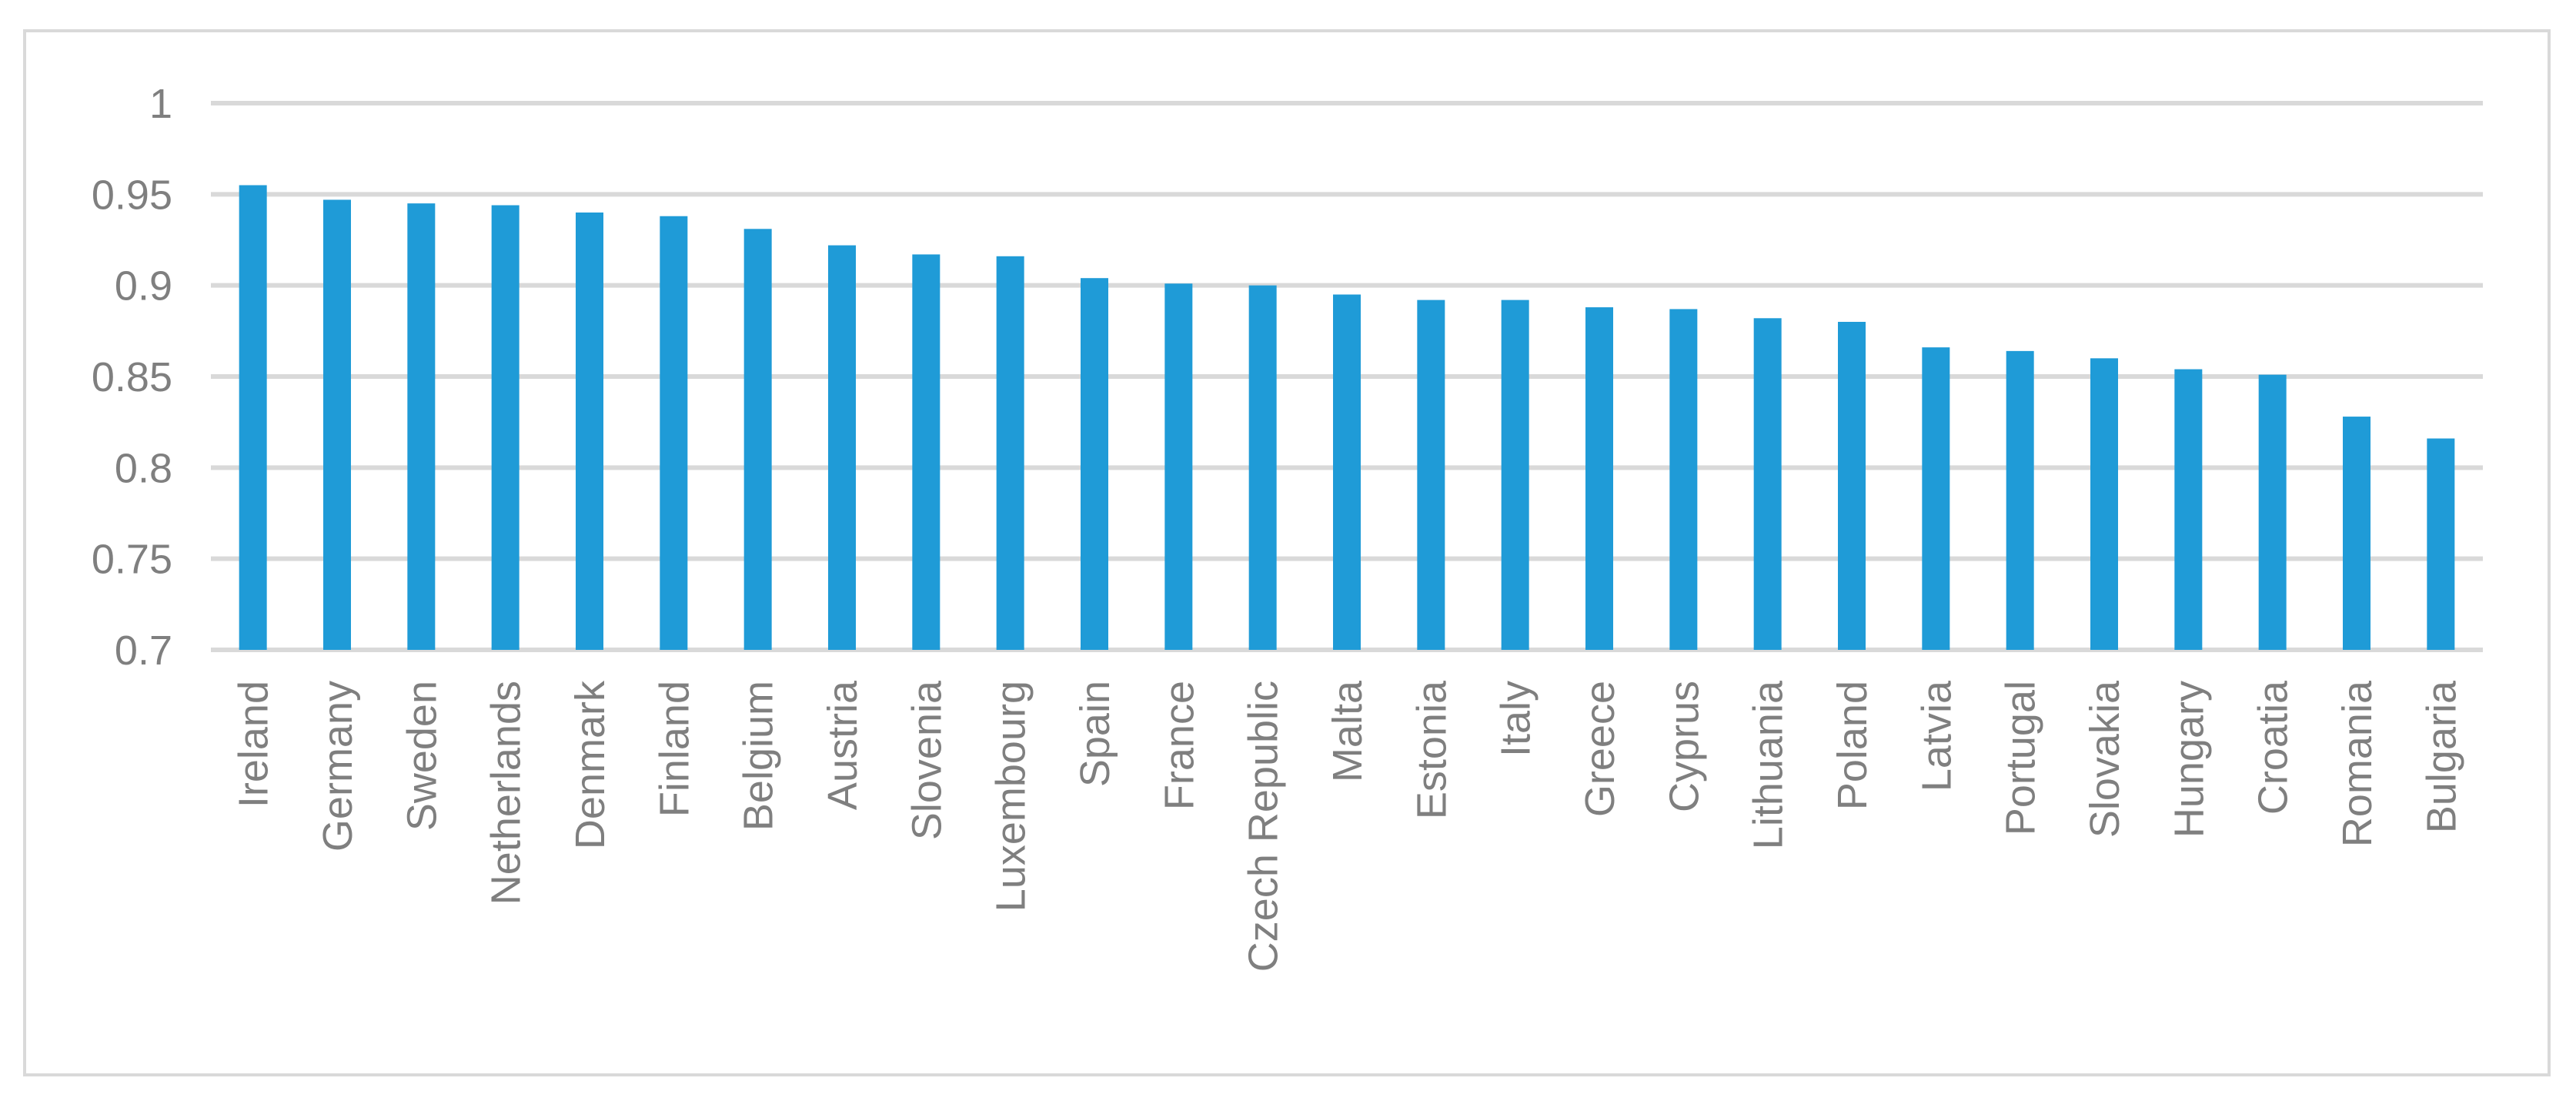  Describe the element at coordinates (674, 749) in the screenshot. I see `x-category-label: Finland` at that location.